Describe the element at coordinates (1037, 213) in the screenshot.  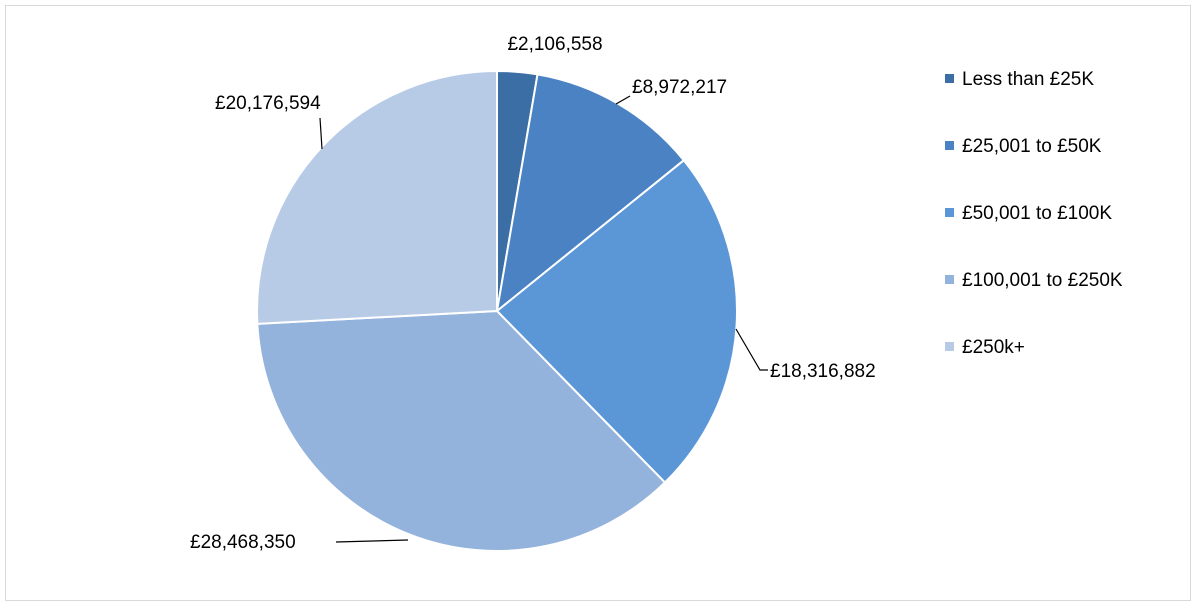
I see `legend-label-3: £50,001 to £100K` at that location.